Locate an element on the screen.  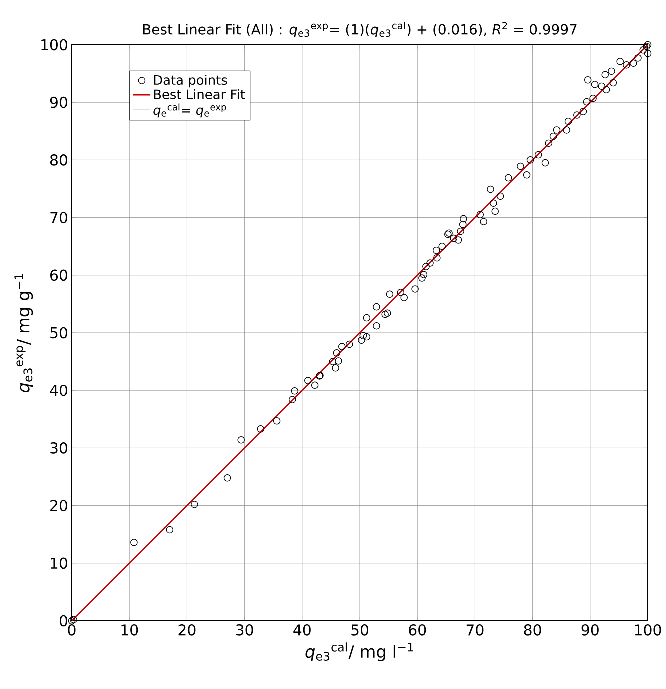
x-tick-label: 100 is located at coordinates (649, 630).